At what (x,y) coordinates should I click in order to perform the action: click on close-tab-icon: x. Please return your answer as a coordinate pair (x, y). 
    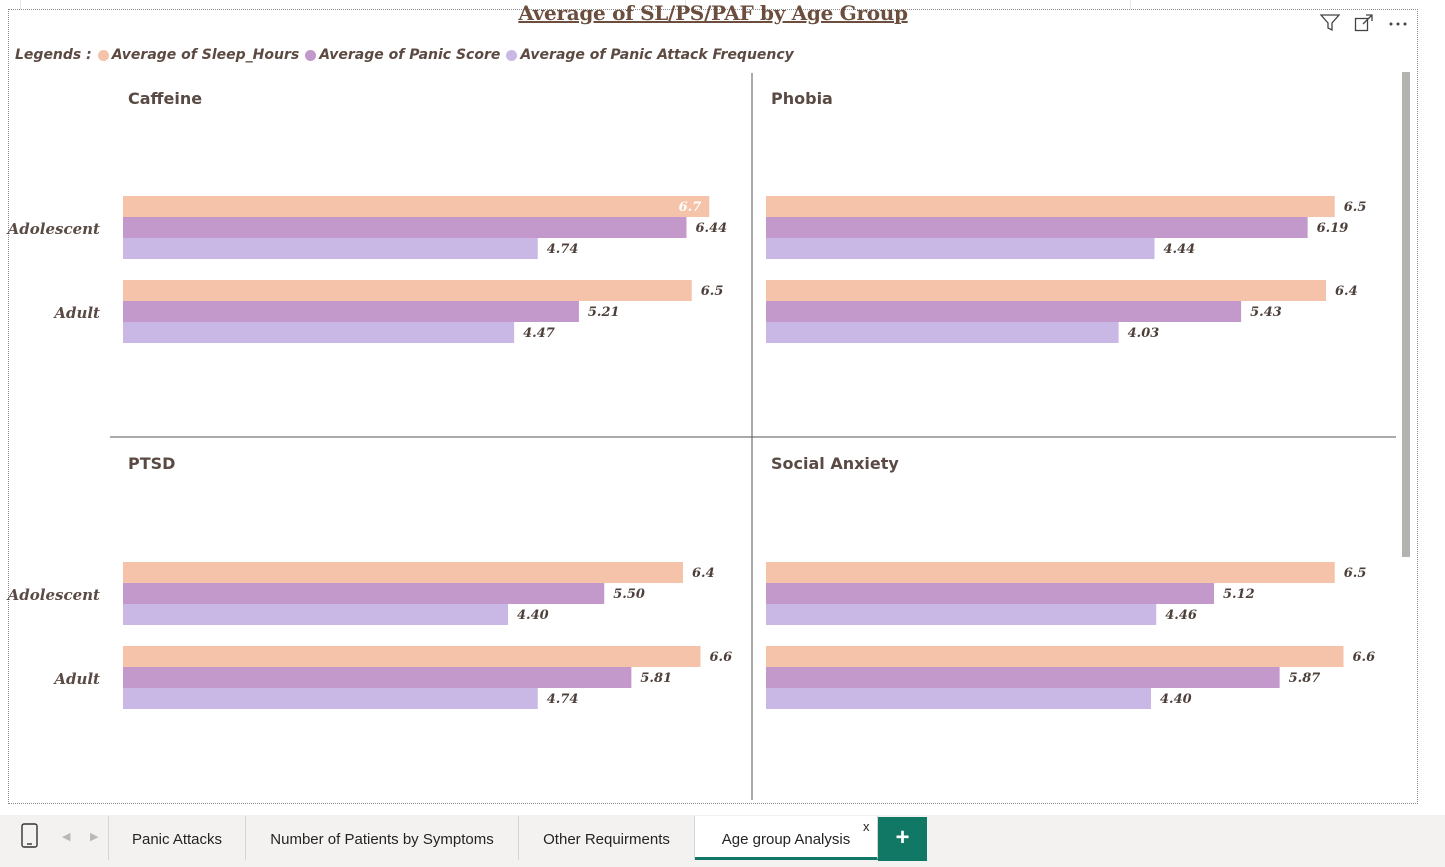
    Looking at the image, I should click on (866, 826).